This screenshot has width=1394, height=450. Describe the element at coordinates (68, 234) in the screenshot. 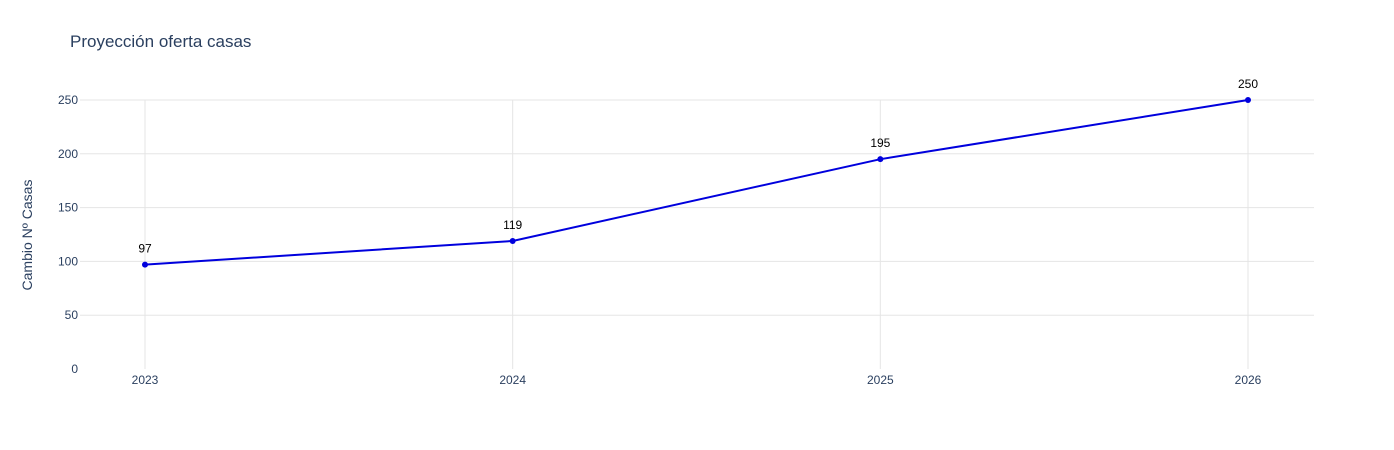

I see `y-axis-ticks: 0 50 100 150 200 250` at that location.